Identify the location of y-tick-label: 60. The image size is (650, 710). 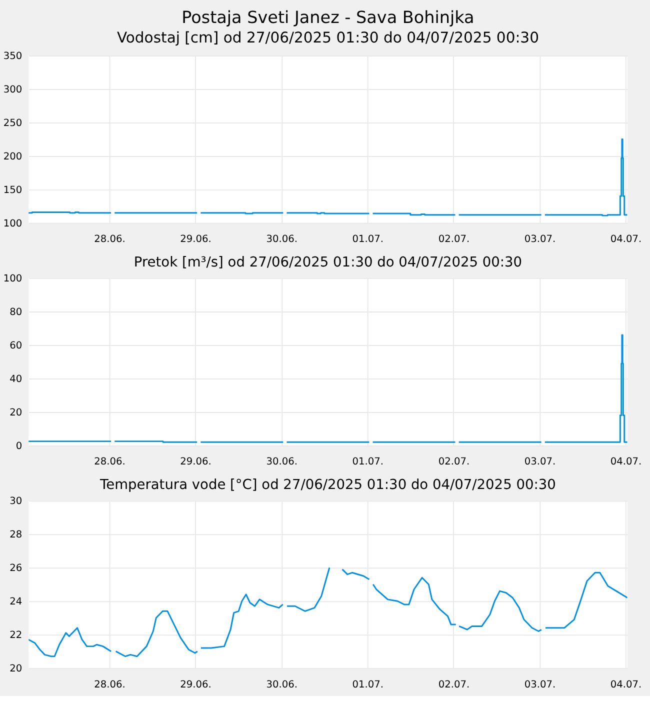
(16, 346).